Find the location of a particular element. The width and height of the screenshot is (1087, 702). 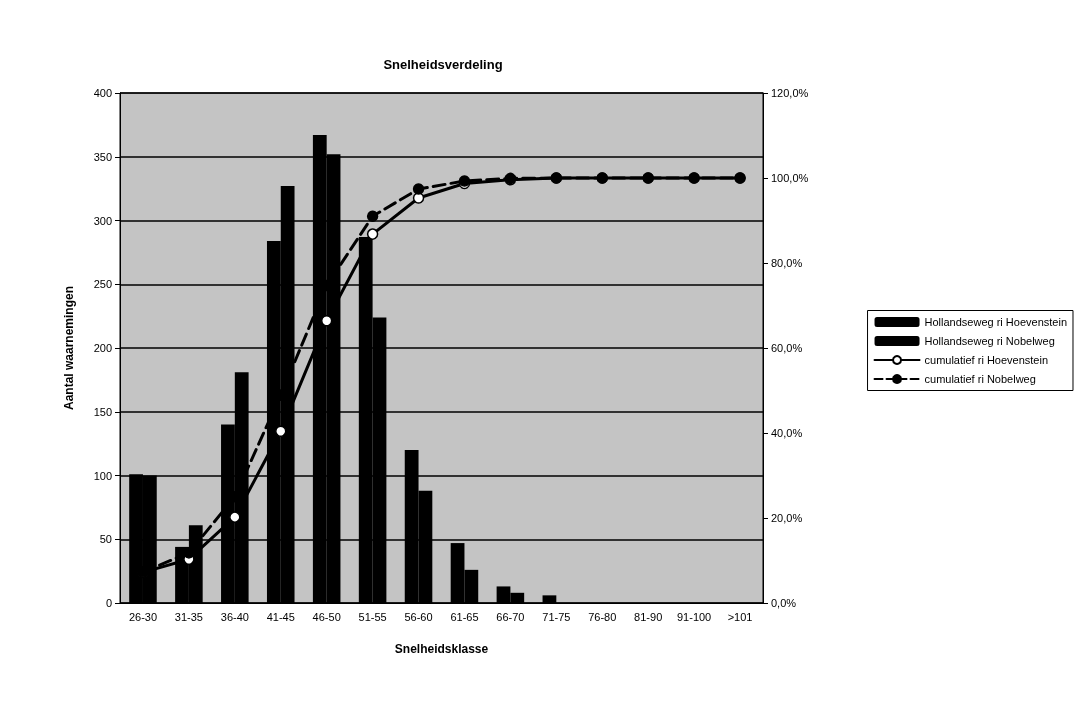

y2-tick-label: 60,0% is located at coordinates (787, 348).